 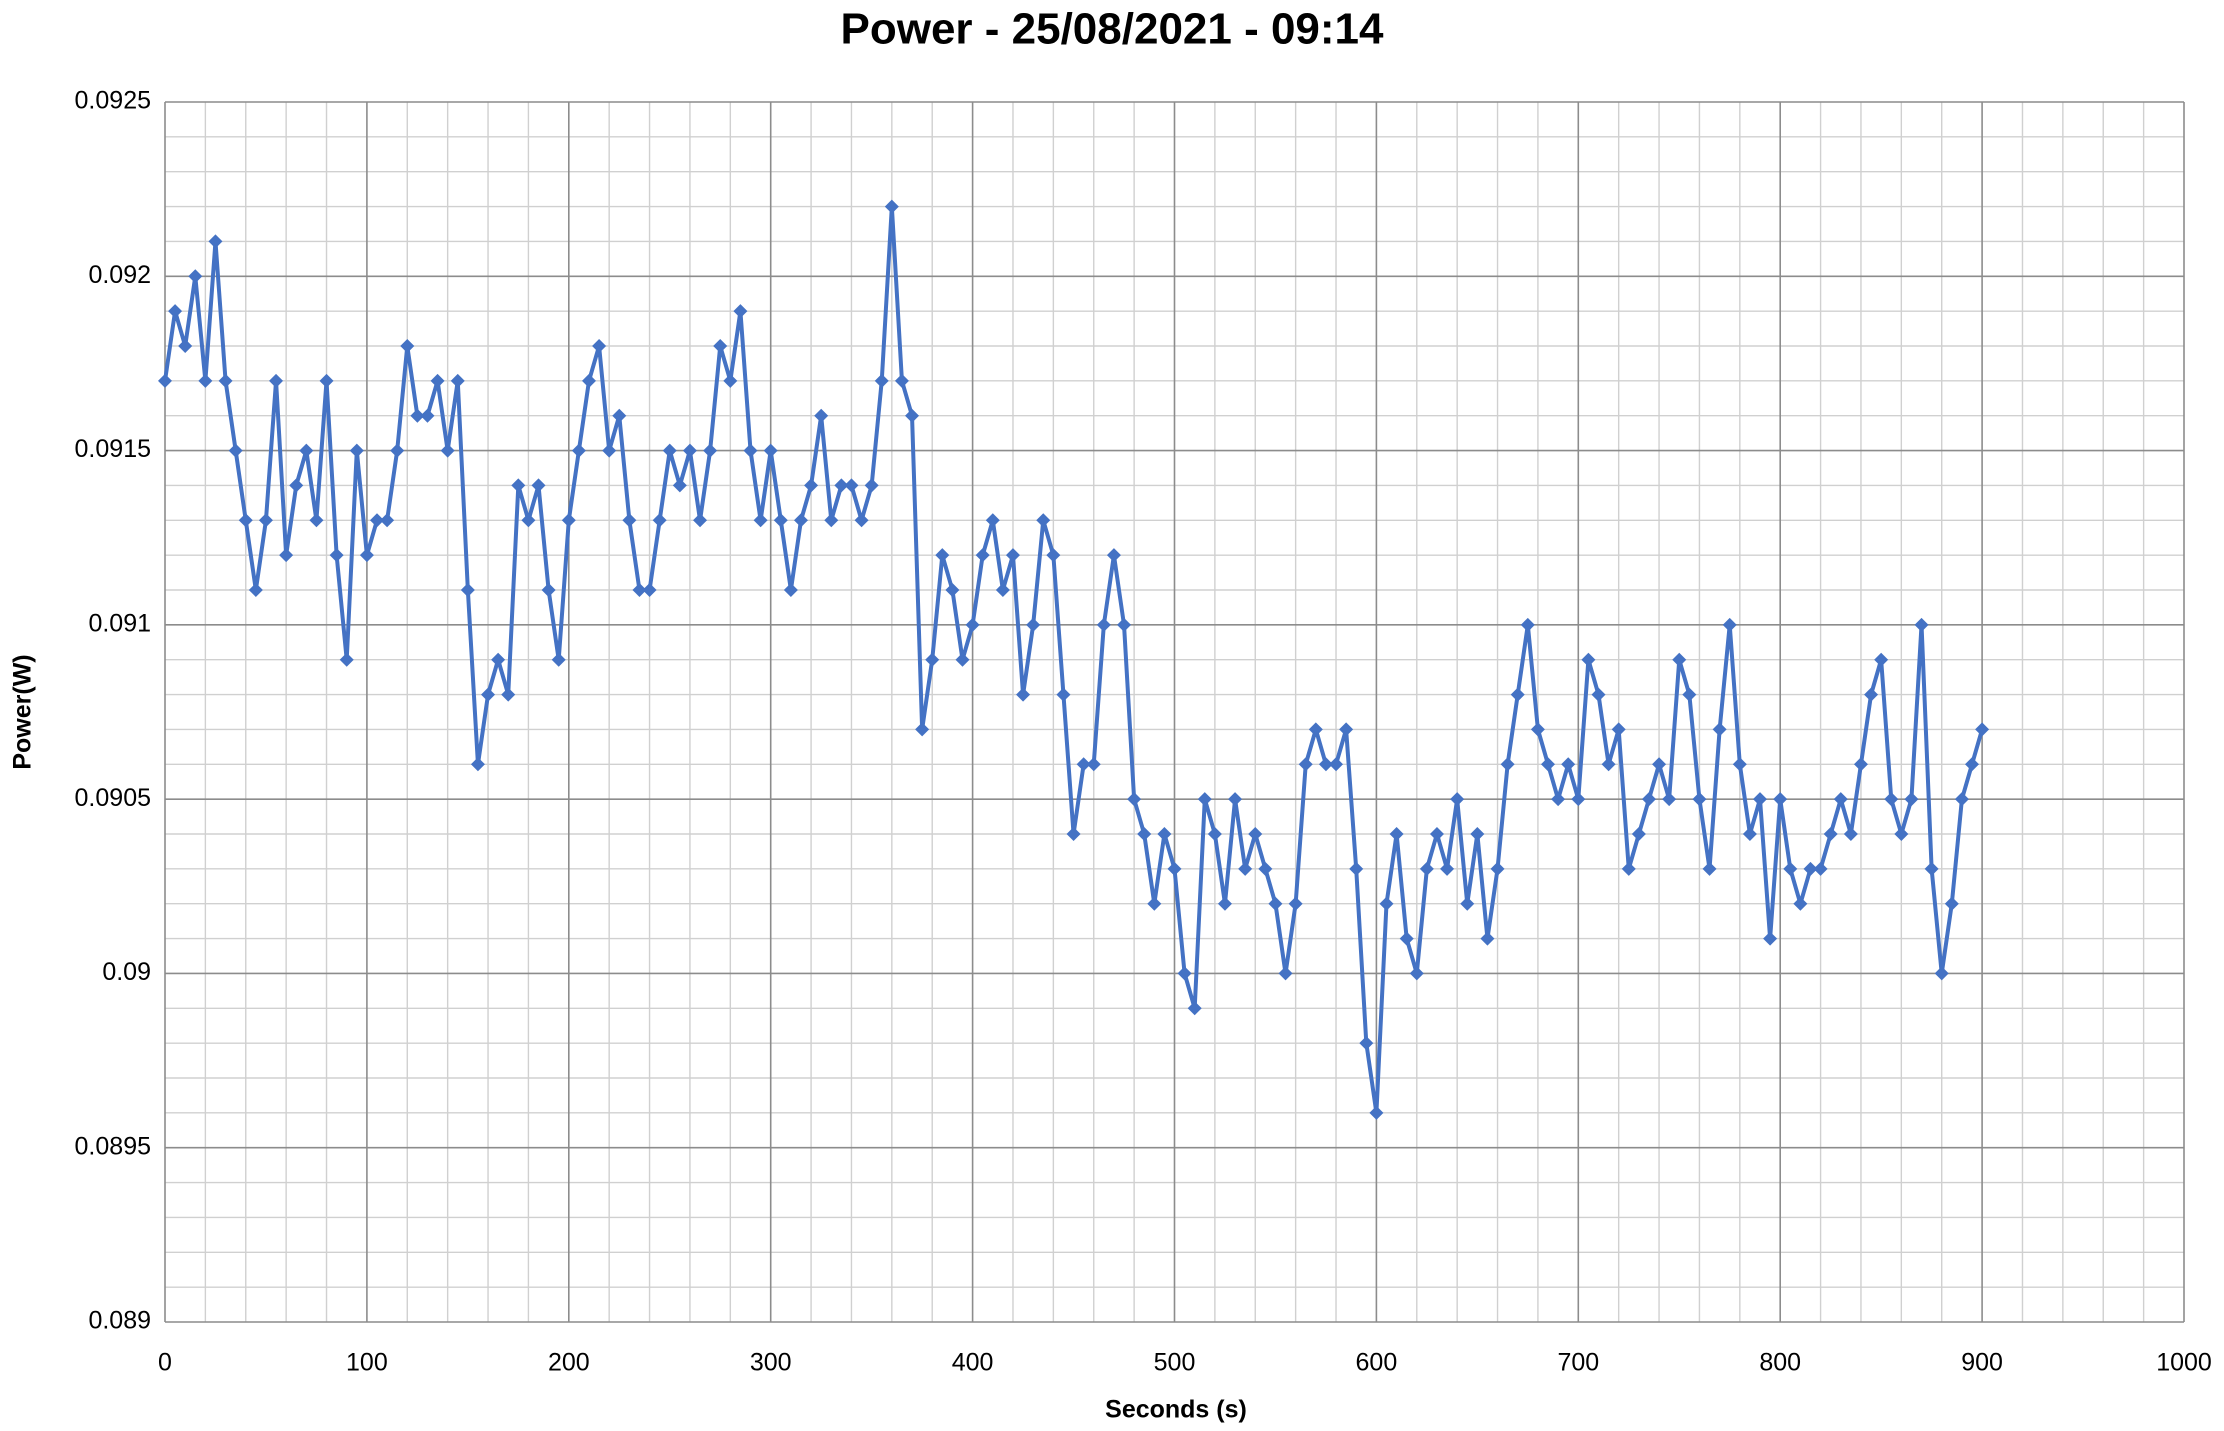 I want to click on y-tick-label: 0.091, so click(x=119, y=623).